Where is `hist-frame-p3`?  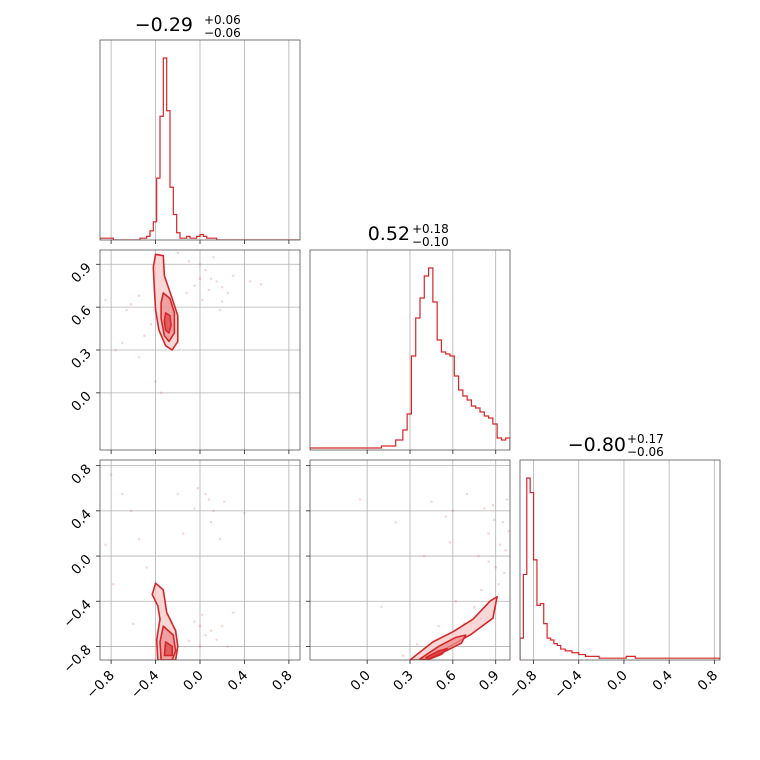 hist-frame-p3 is located at coordinates (620, 560).